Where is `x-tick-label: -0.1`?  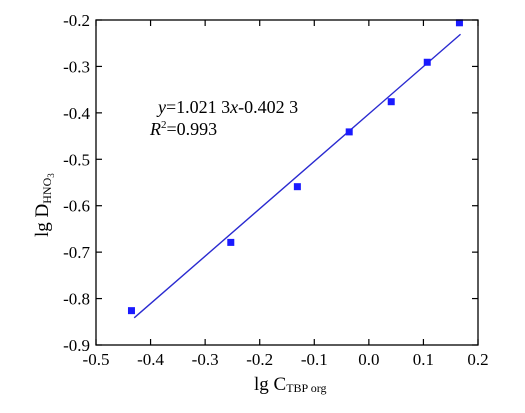 x-tick-label: -0.1 is located at coordinates (314, 359).